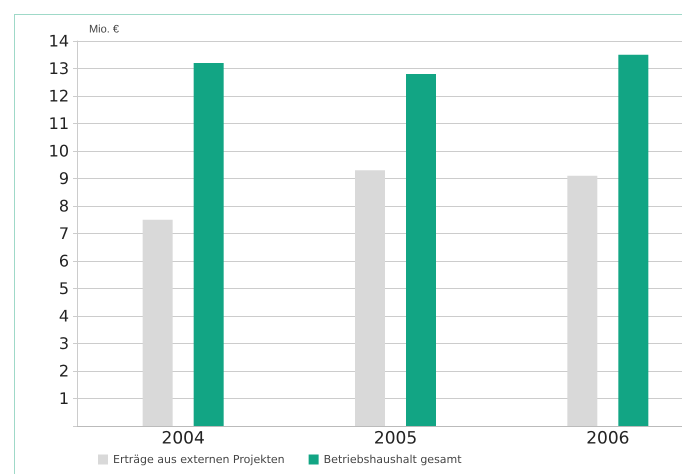 Image resolution: width=682 pixels, height=474 pixels. What do you see at coordinates (58, 123) in the screenshot?
I see `y-tick-label: 11` at bounding box center [58, 123].